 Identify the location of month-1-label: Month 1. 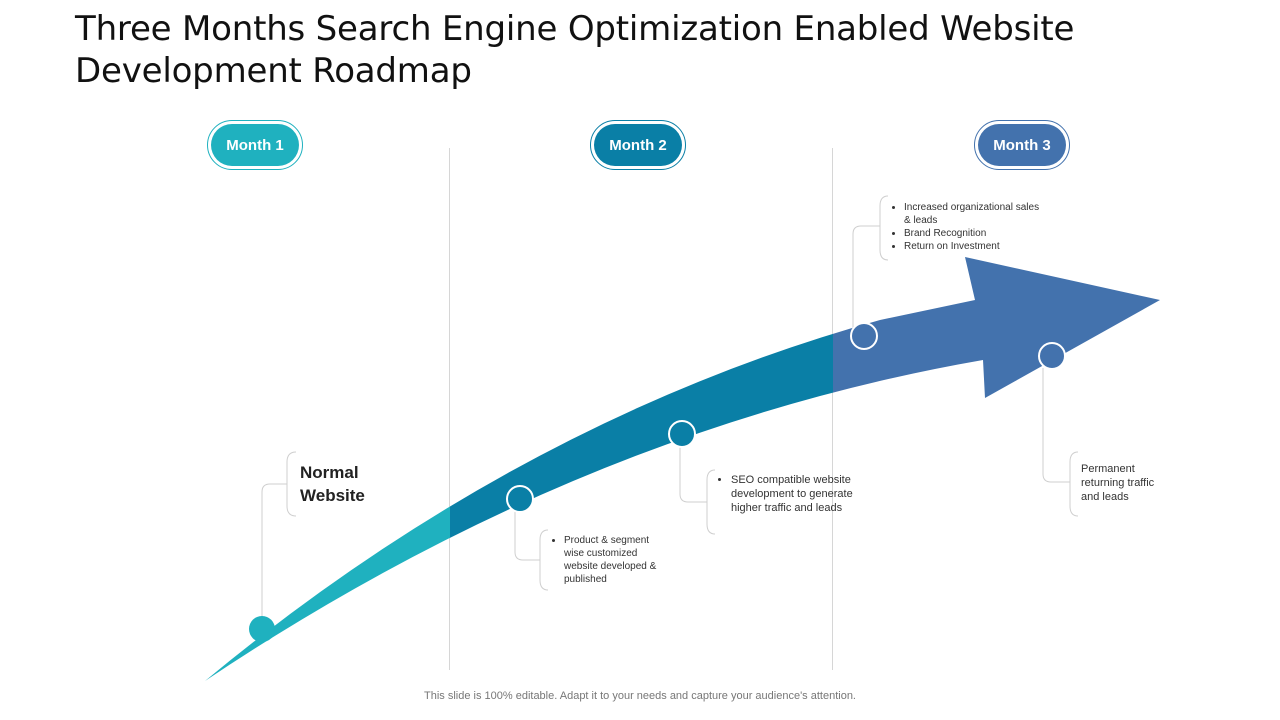
(255, 145).